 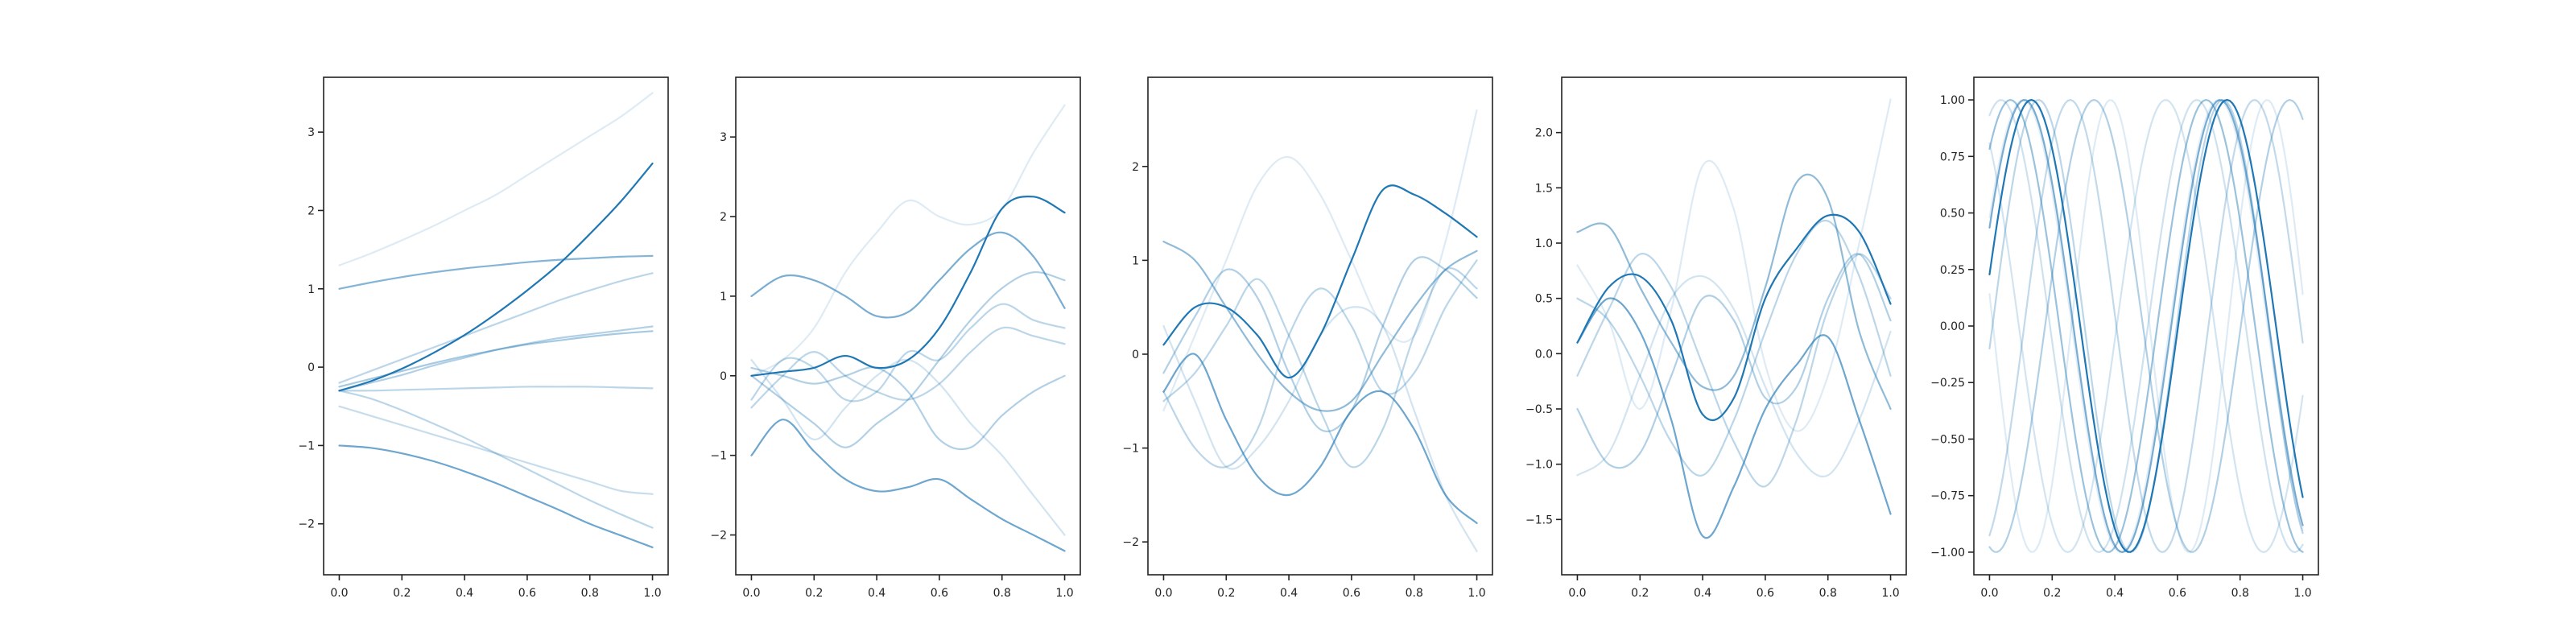 I want to click on y-tick-label: −0.75, so click(x=1947, y=496).